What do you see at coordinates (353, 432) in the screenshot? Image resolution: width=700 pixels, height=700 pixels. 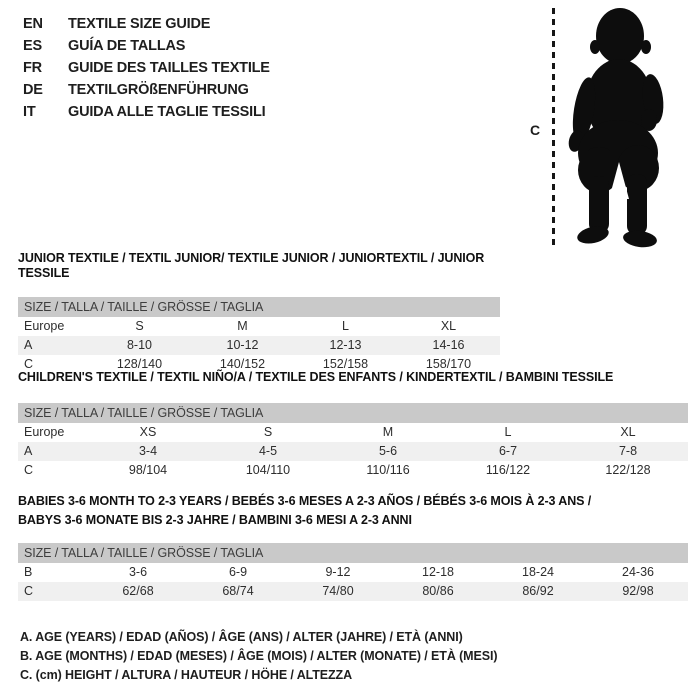 I see `table-row: Europe XS S M L XL` at bounding box center [353, 432].